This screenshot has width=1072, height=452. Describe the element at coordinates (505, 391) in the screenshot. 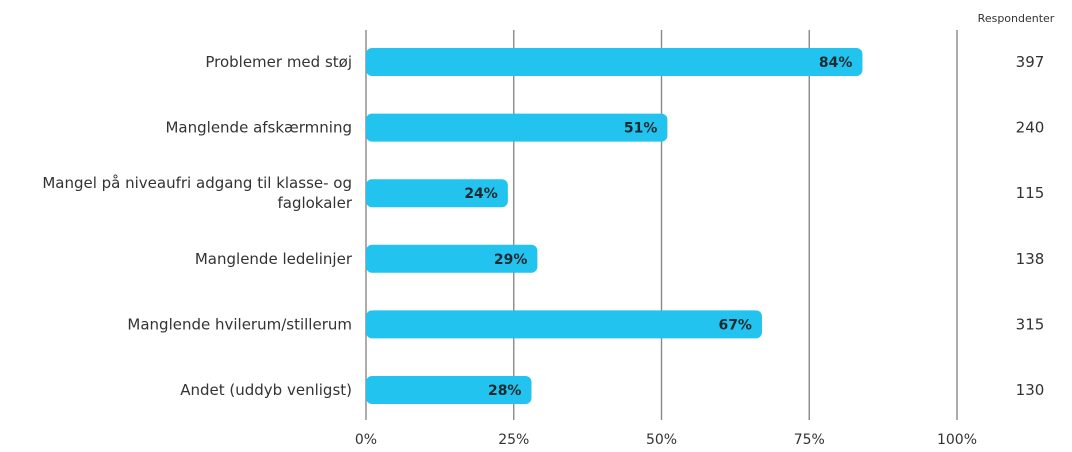

I see `bar-value-label: 28%` at that location.